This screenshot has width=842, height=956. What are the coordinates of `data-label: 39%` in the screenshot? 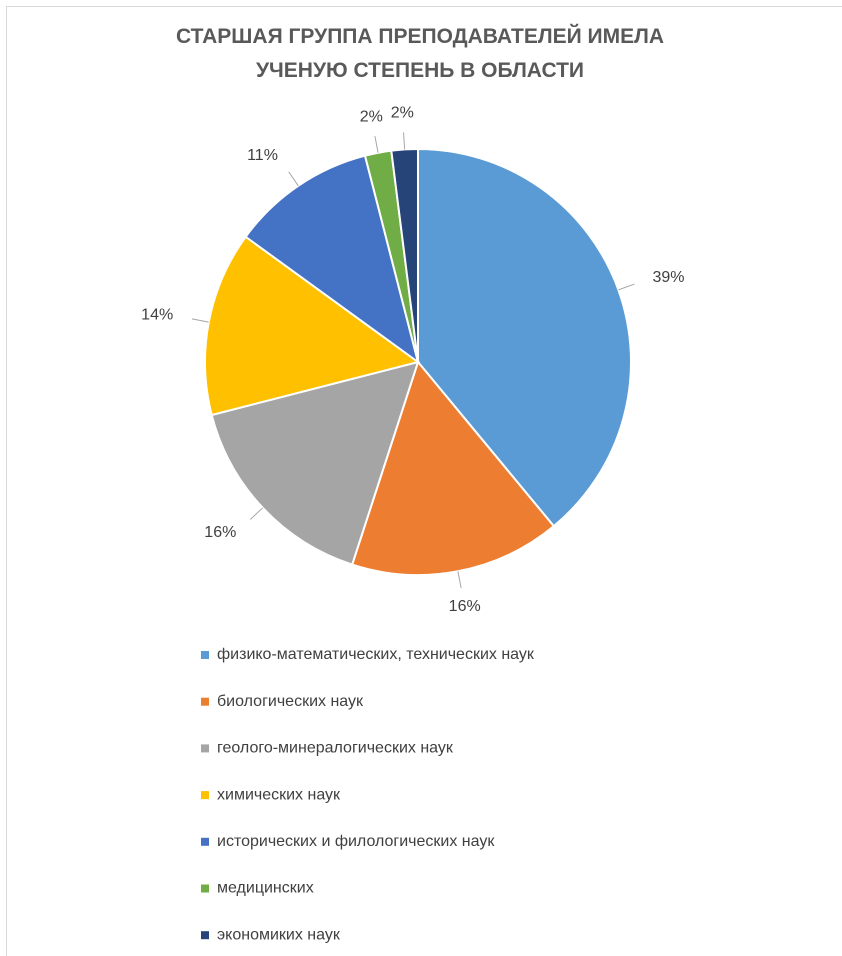 It's located at (668, 277).